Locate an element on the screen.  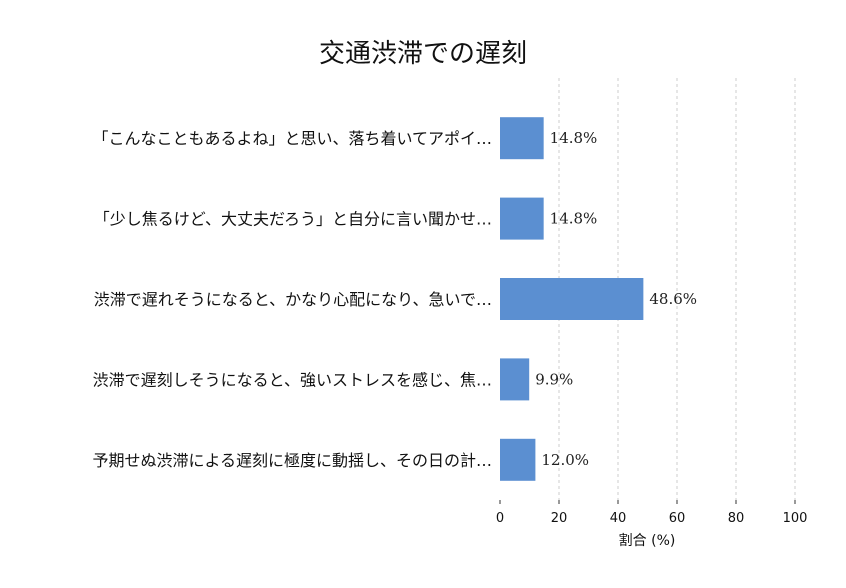
bars is located at coordinates (572, 299).